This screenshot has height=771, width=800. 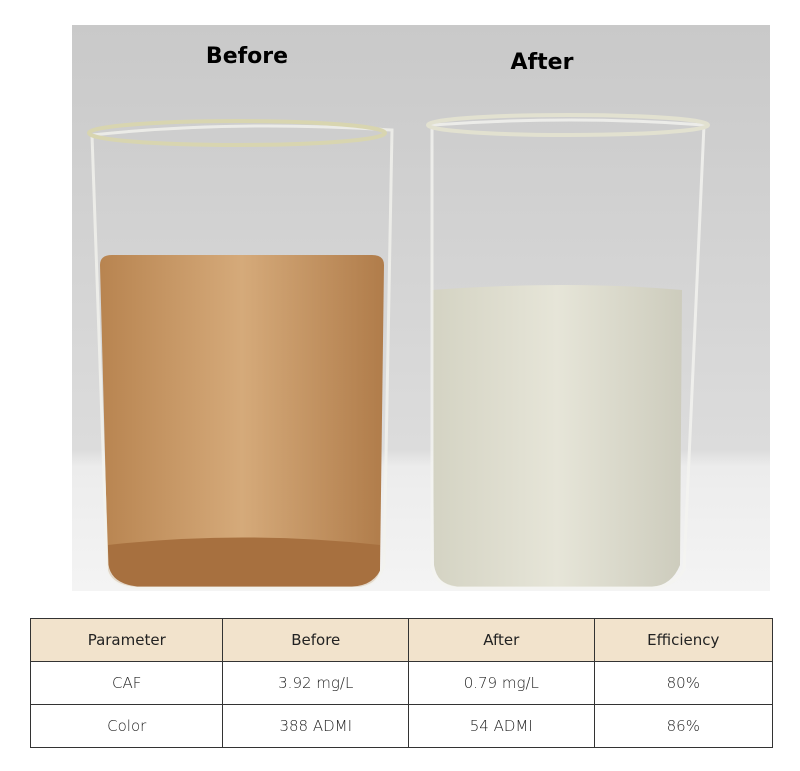 What do you see at coordinates (501, 683) in the screenshot?
I see `cell: 0.79 mg/L` at bounding box center [501, 683].